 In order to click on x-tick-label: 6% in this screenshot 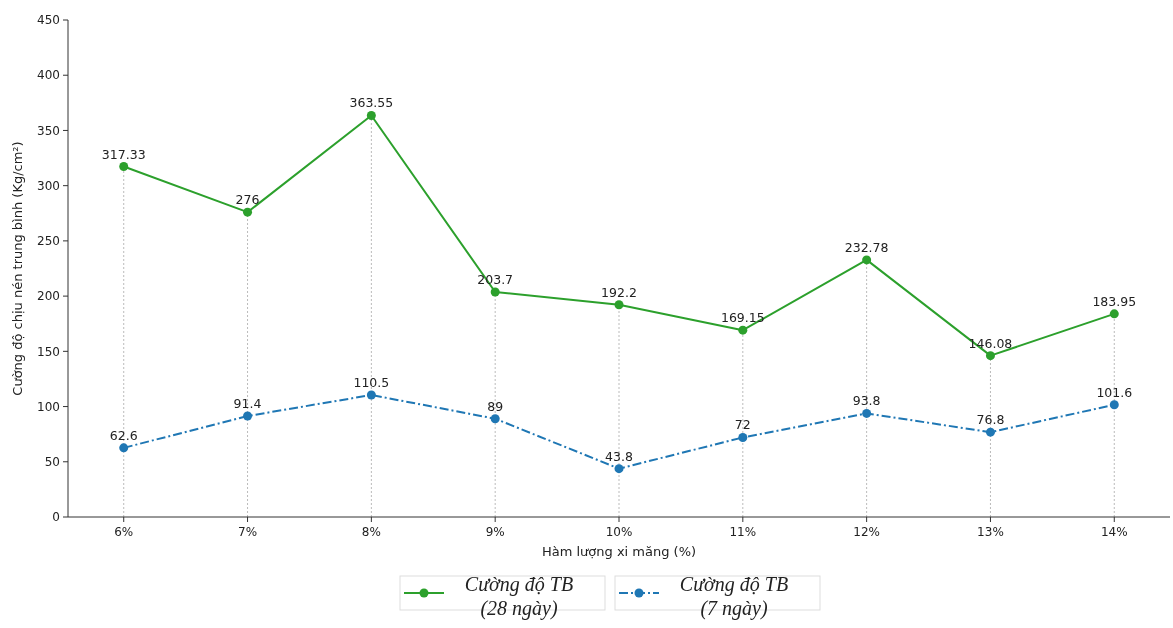, I will do `click(124, 532)`.